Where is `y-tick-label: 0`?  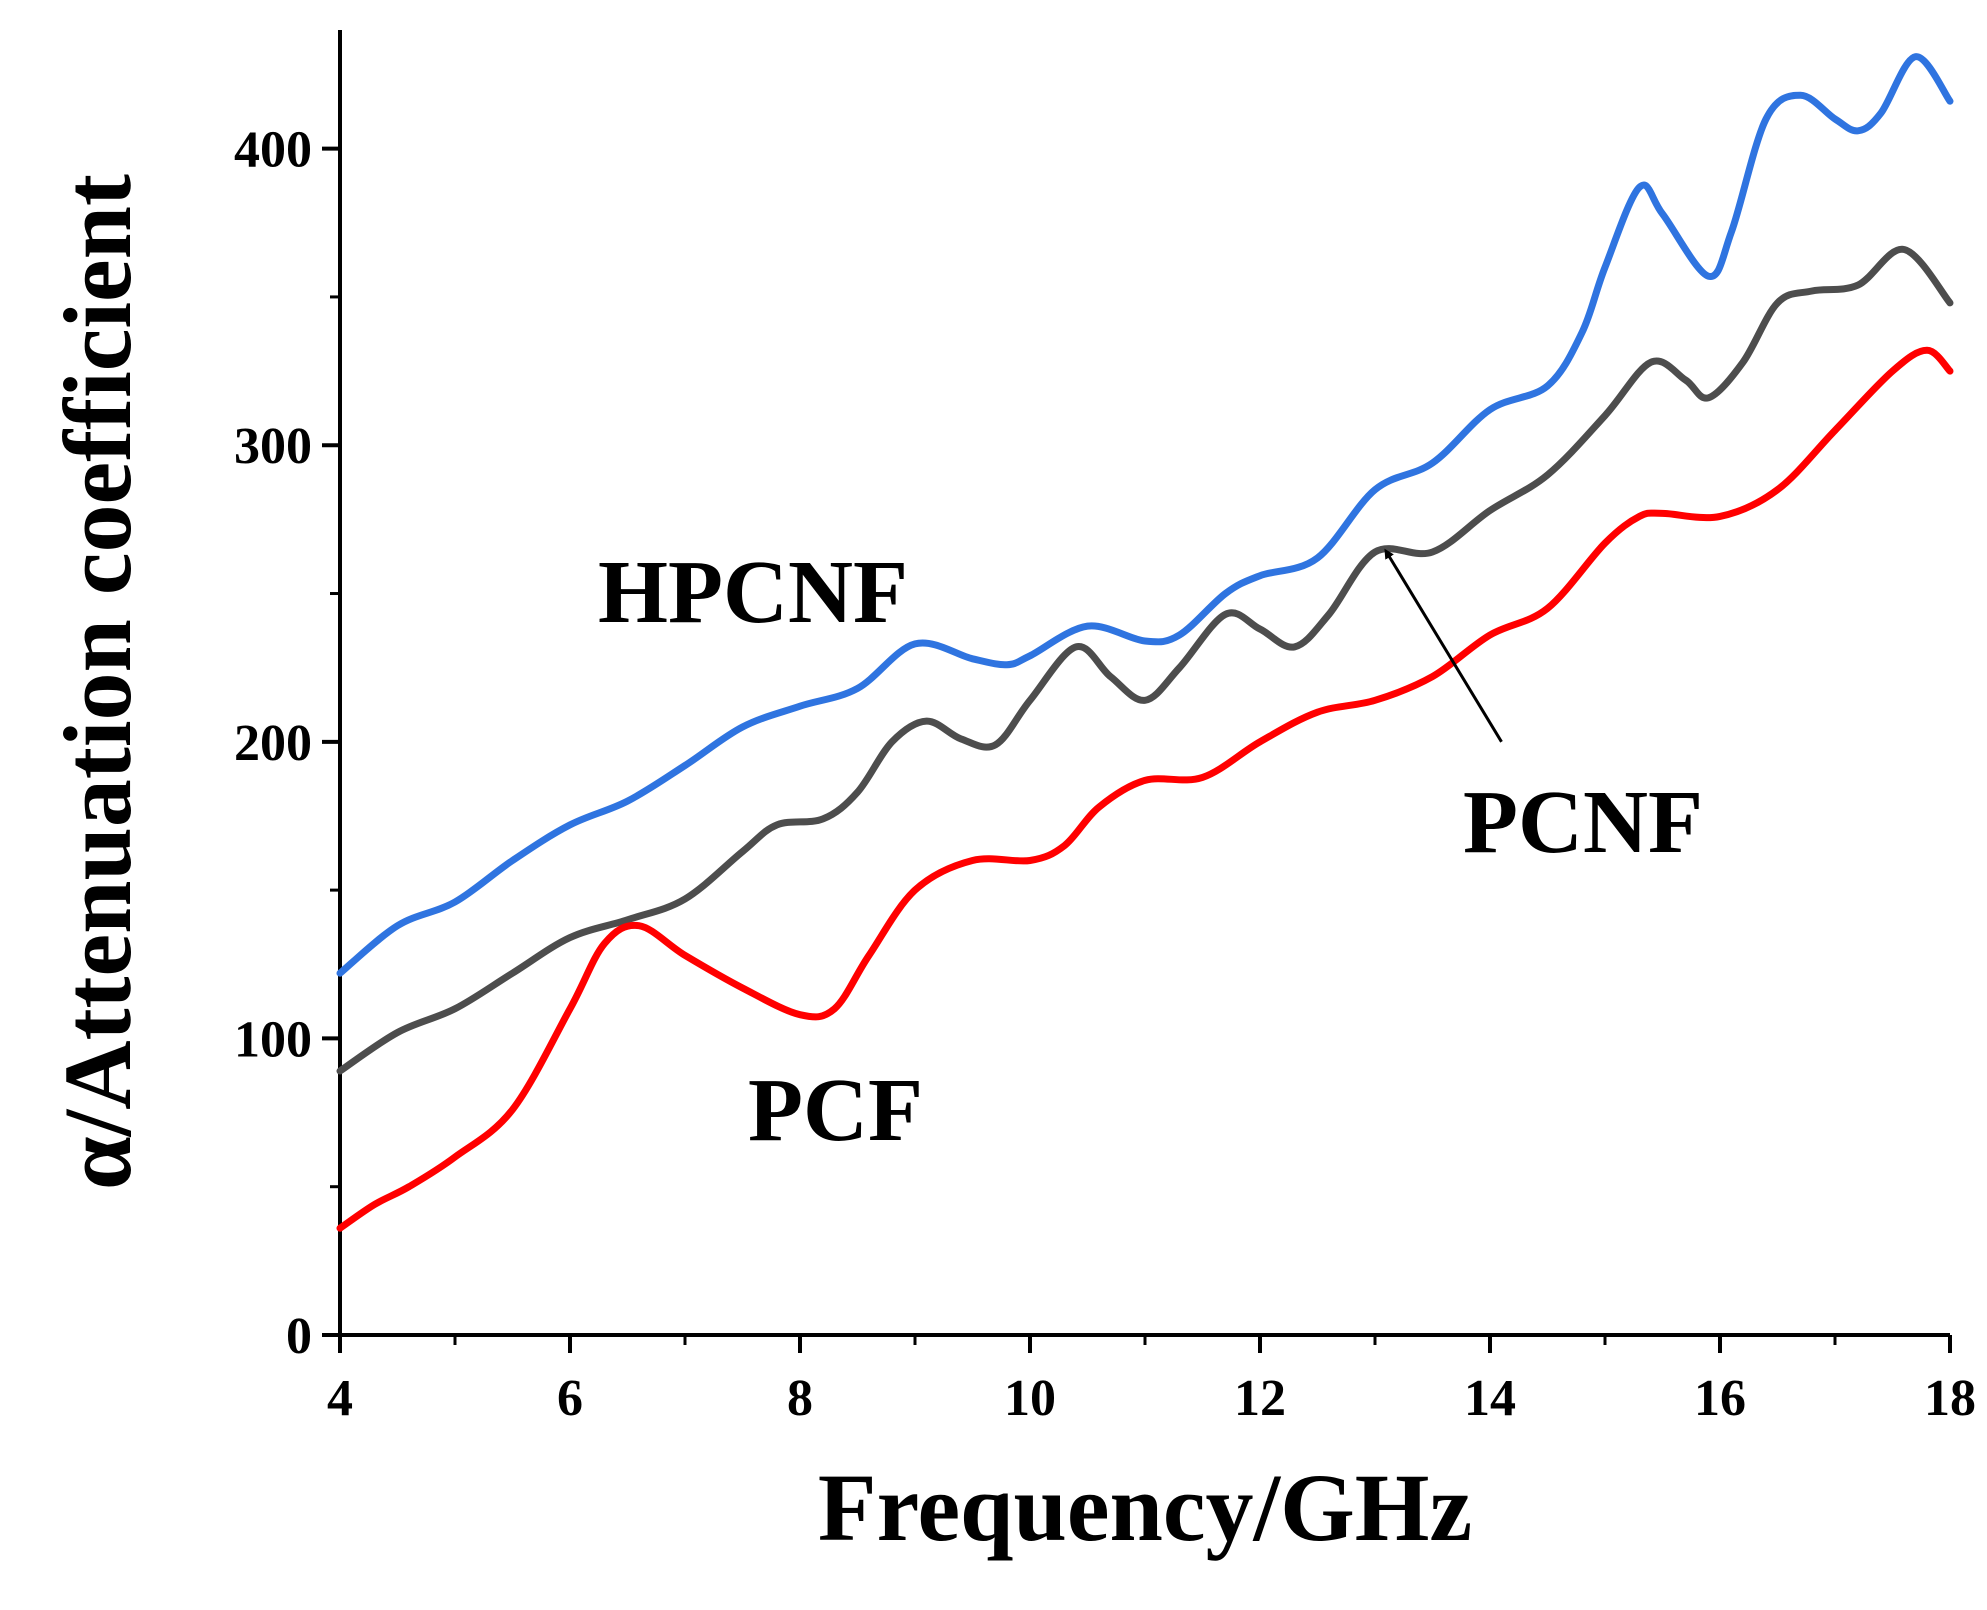 y-tick-label: 0 is located at coordinates (299, 1336).